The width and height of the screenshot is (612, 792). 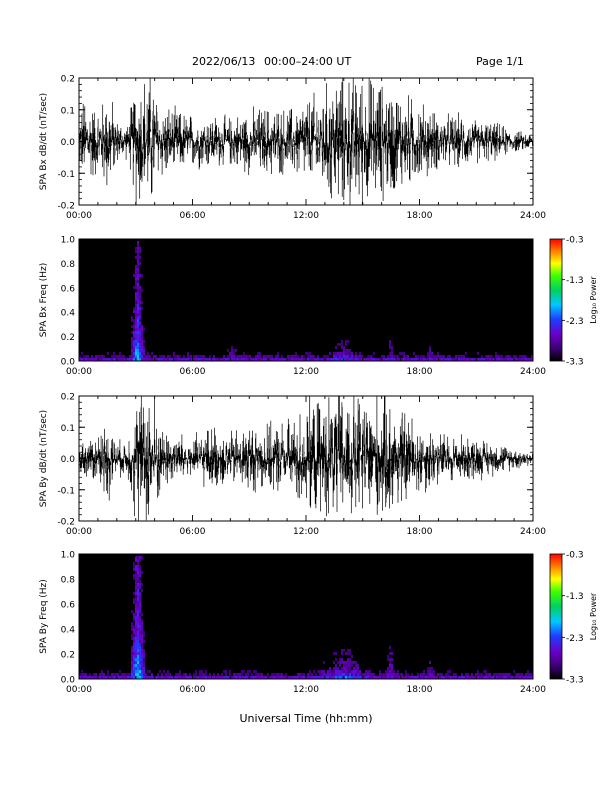 I want to click on colorbar-tick-label: -3.3, so click(x=575, y=363).